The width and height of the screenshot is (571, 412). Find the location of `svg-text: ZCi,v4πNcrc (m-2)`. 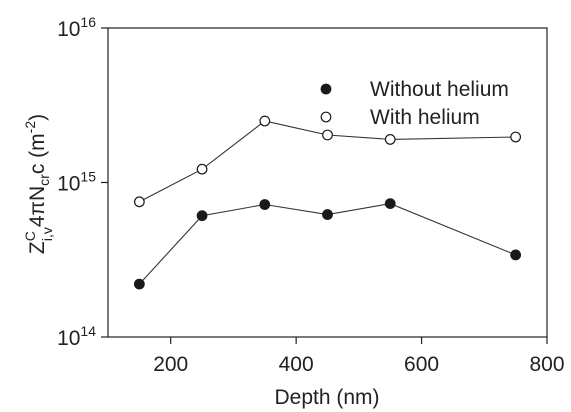

svg-text: ZCi,v4πNcrc (m-2) is located at coordinates (38, 184).